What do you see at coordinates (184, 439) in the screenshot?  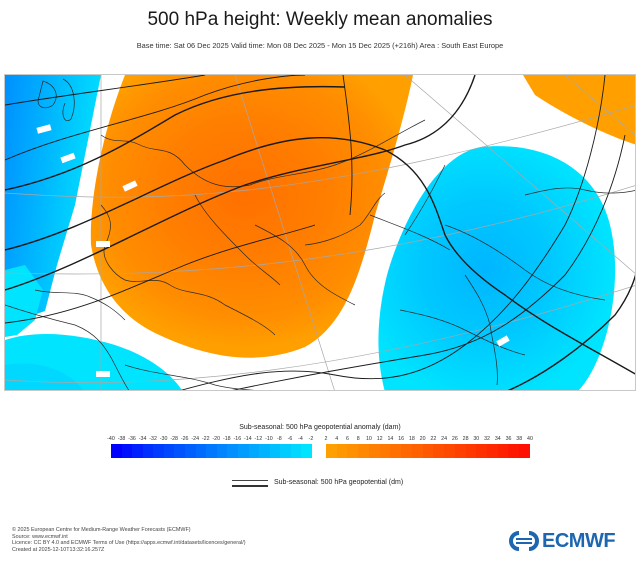 I see `colorbar-tick-label: -26` at bounding box center [184, 439].